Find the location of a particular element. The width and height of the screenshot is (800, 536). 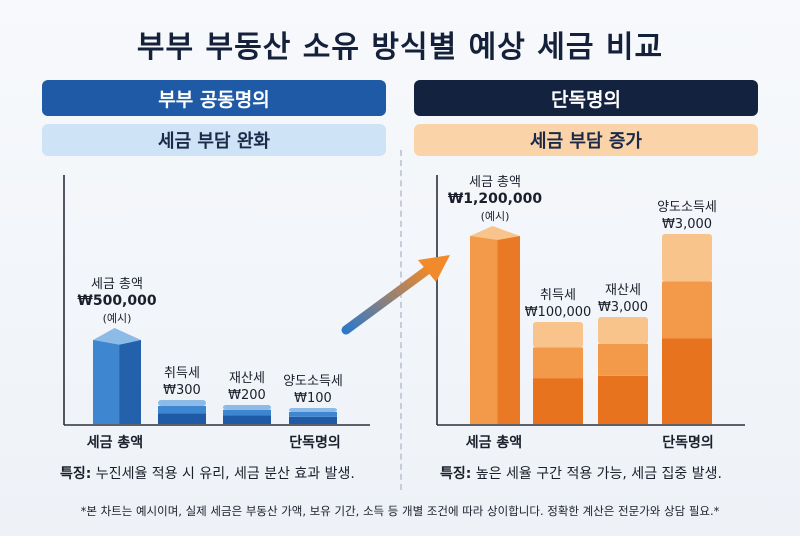

right-x-label-end: 단독명의 is located at coordinates (688, 442).